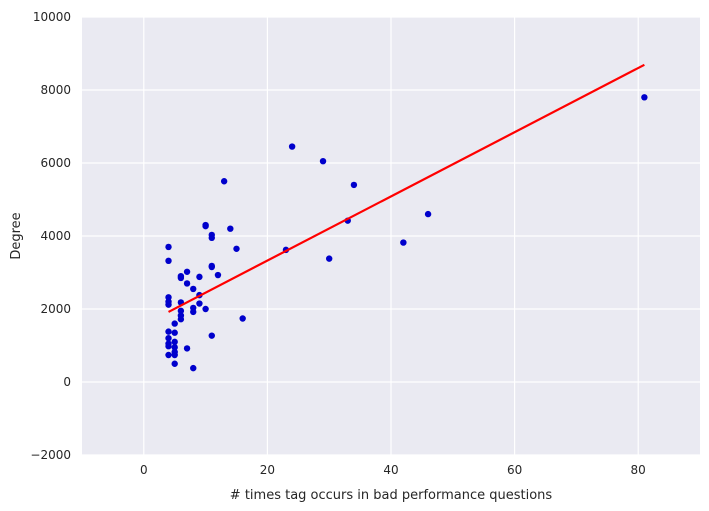 The height and width of the screenshot is (511, 709). I want to click on y-tick-labels: −2000 0 2000 4000 6000 8000 10000, so click(50, 236).